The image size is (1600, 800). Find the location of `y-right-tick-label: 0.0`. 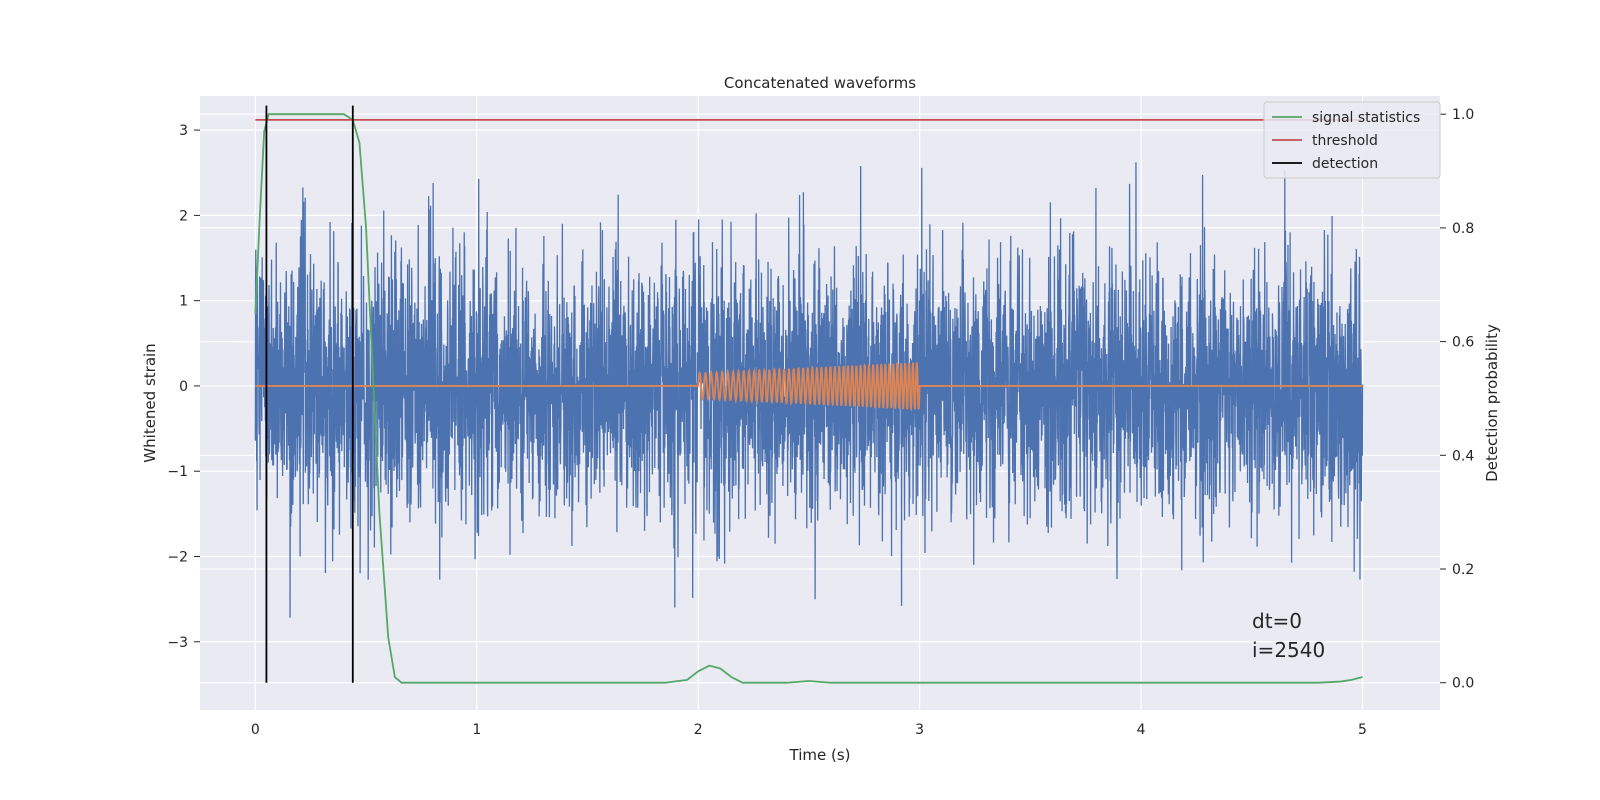

y-right-tick-label: 0.0 is located at coordinates (1463, 684).